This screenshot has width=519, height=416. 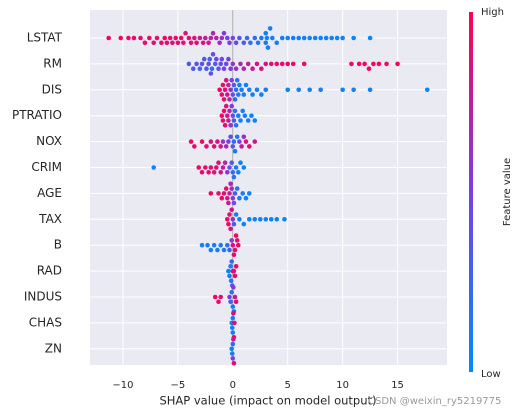 What do you see at coordinates (49, 271) in the screenshot?
I see `y-tick-label: RAD` at bounding box center [49, 271].